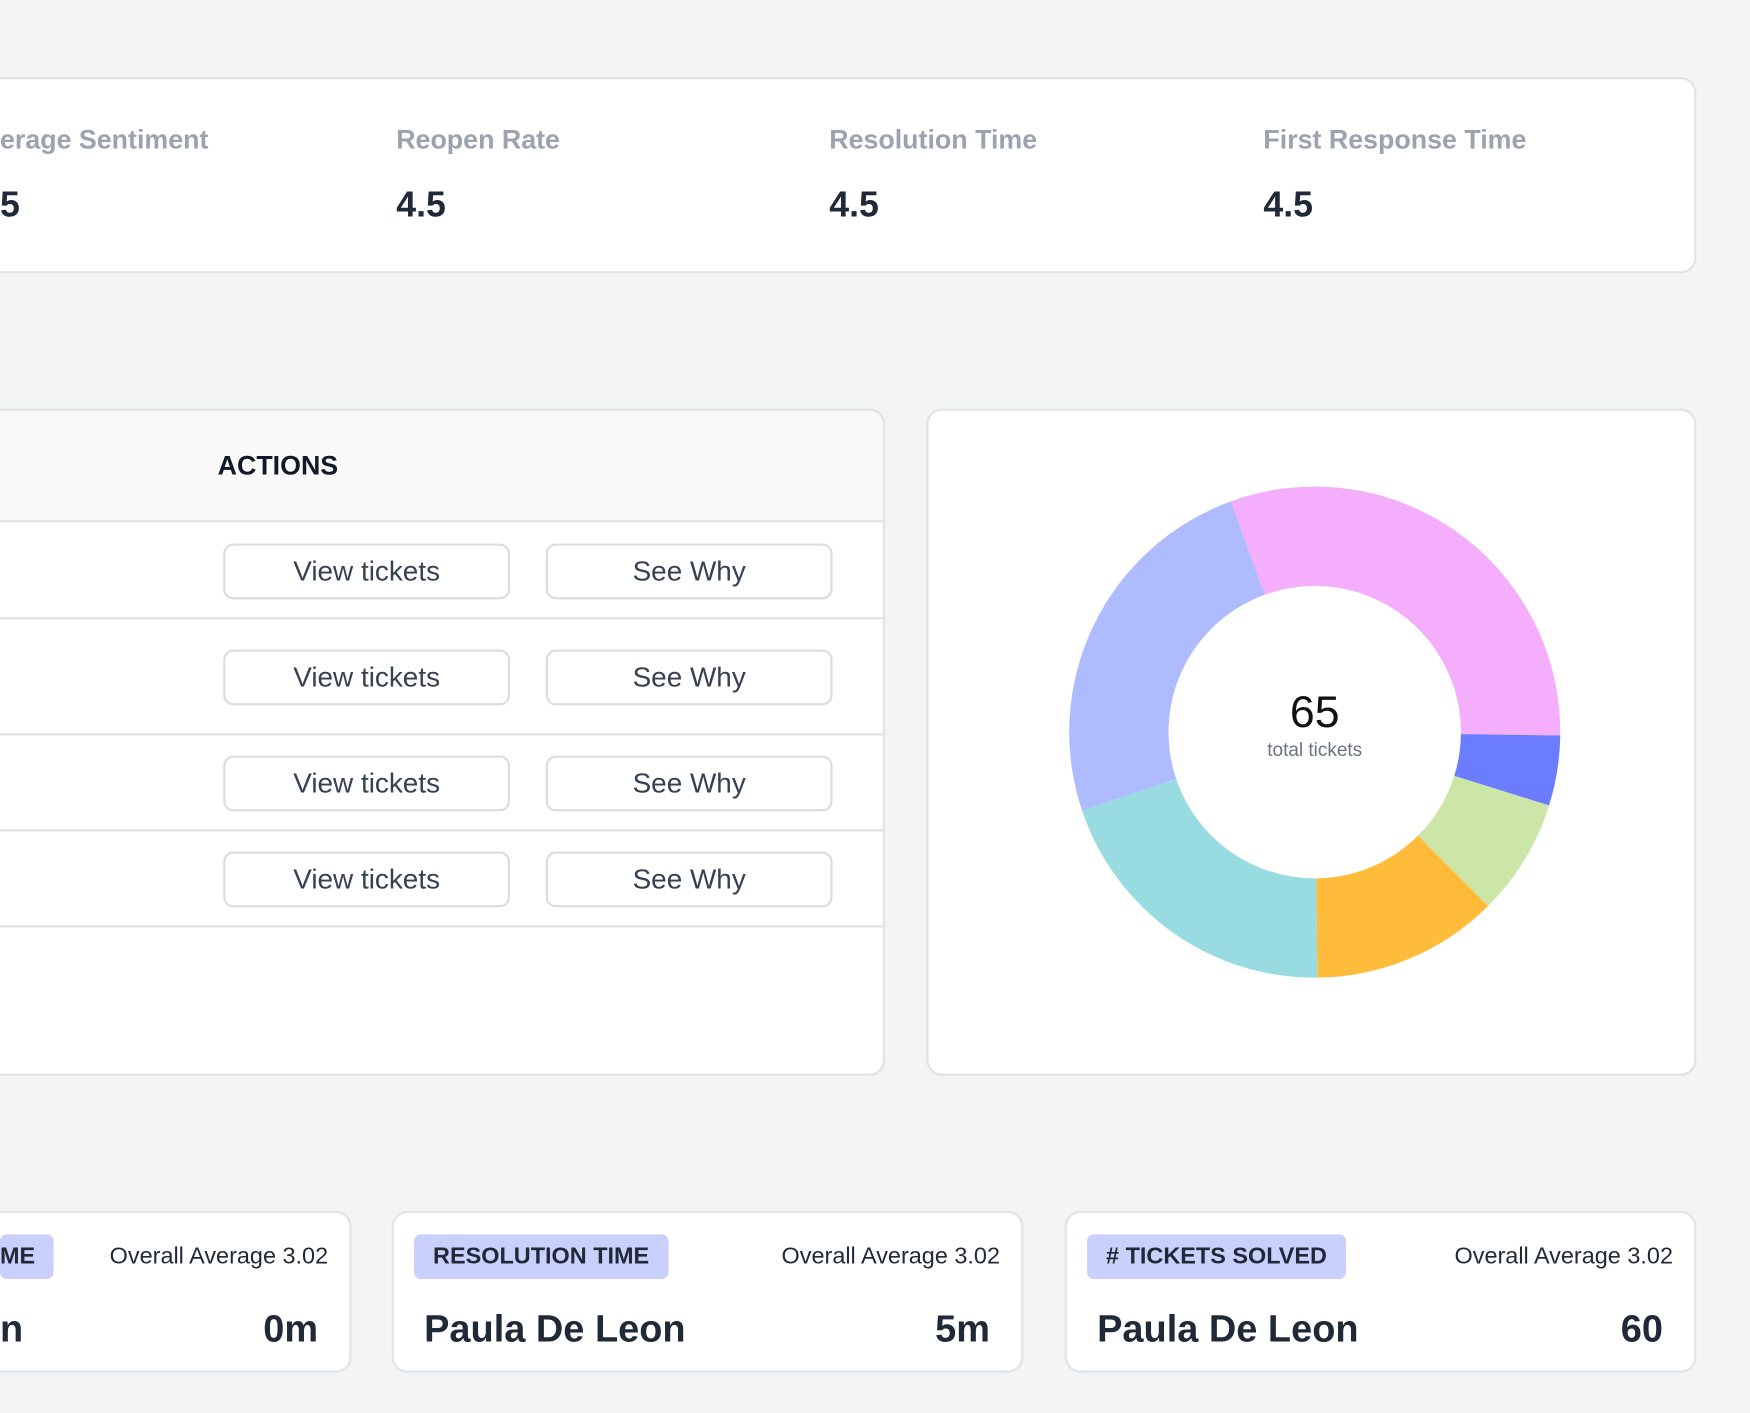 Image resolution: width=1750 pixels, height=1413 pixels. Describe the element at coordinates (962, 1329) in the screenshot. I see `stat-value: 5m` at that location.